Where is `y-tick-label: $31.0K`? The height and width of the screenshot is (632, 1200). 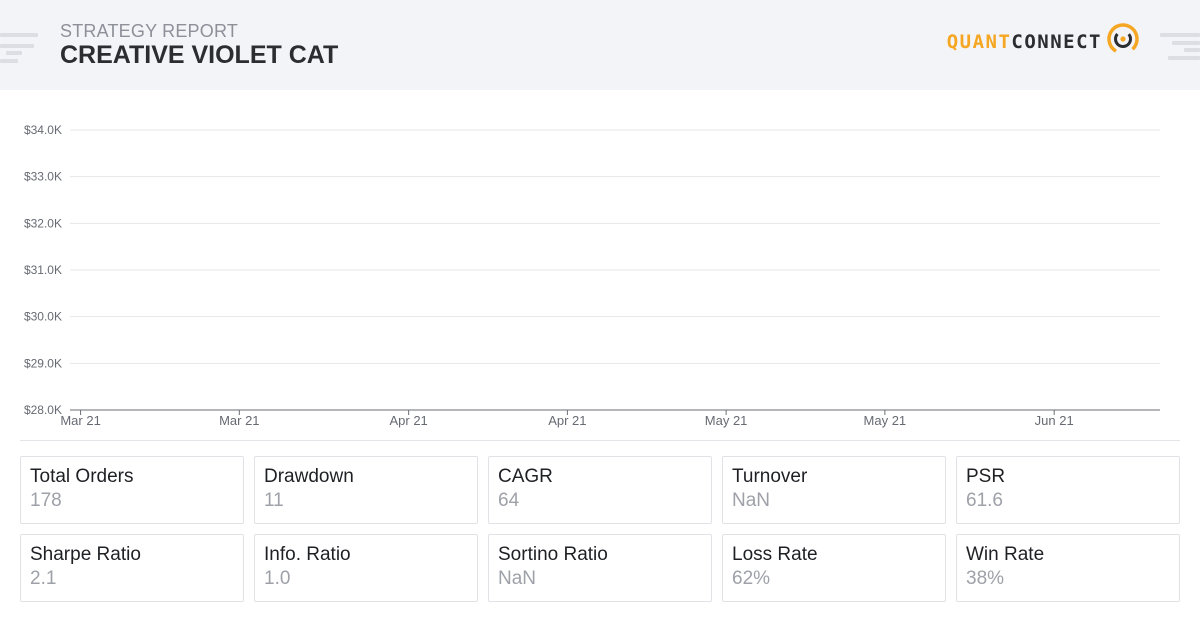
y-tick-label: $31.0K is located at coordinates (43, 270).